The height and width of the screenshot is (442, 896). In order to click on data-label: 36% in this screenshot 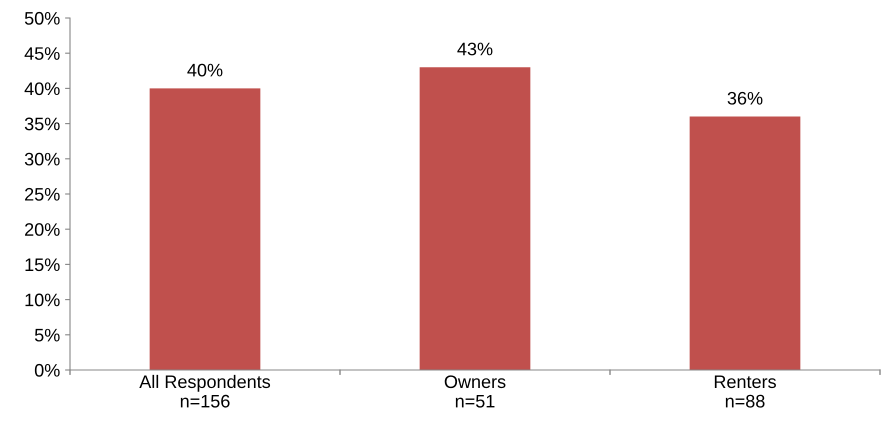, I will do `click(745, 98)`.